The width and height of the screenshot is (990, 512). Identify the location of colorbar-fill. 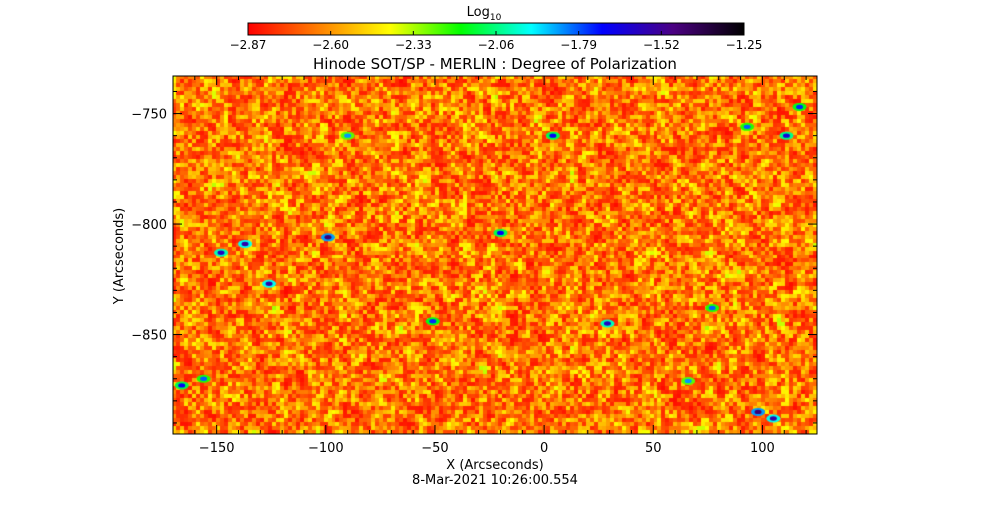
(496, 29).